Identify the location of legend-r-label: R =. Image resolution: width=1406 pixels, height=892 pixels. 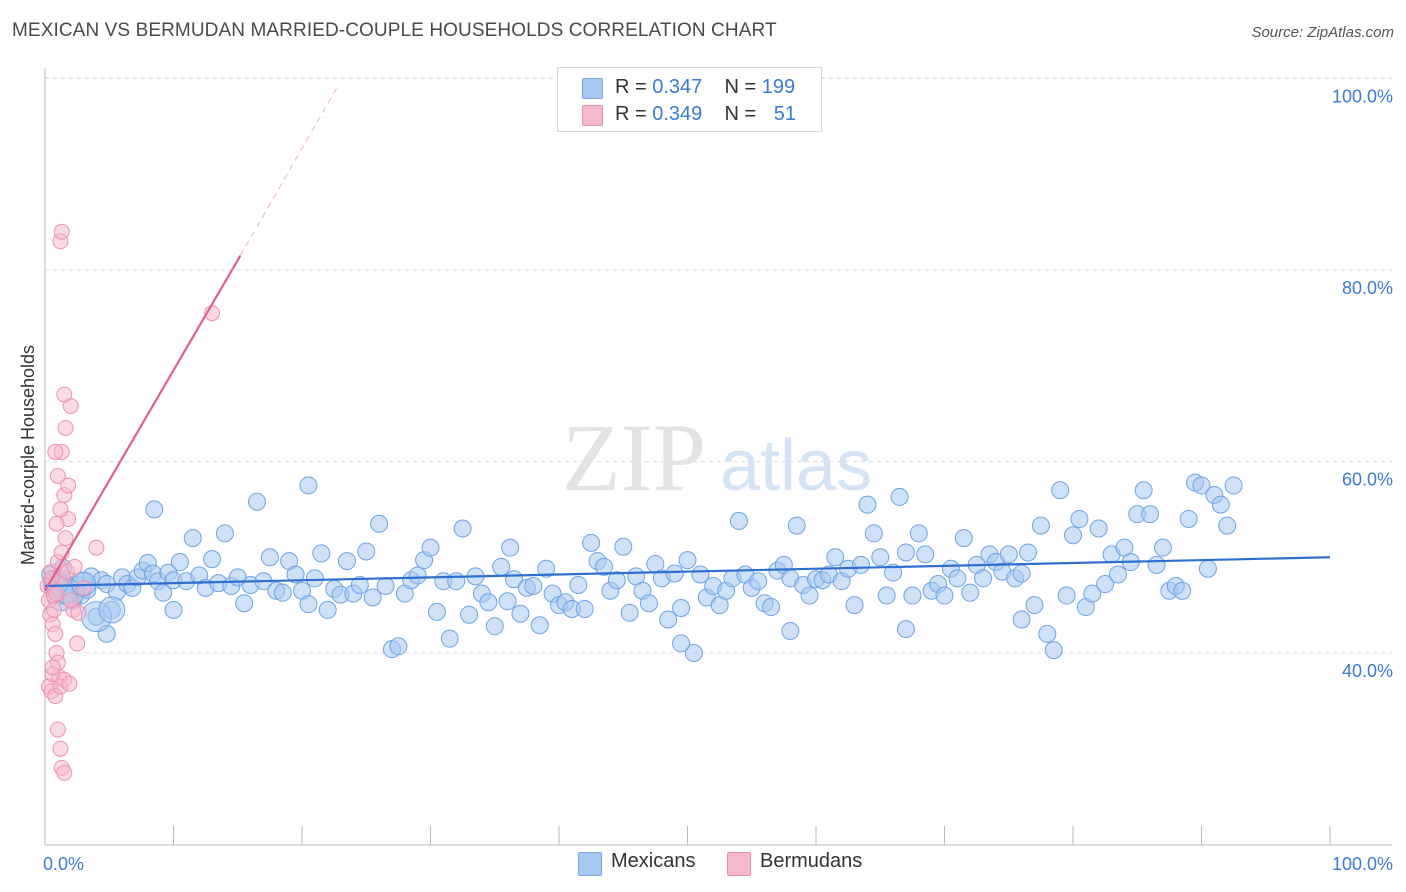
(634, 114).